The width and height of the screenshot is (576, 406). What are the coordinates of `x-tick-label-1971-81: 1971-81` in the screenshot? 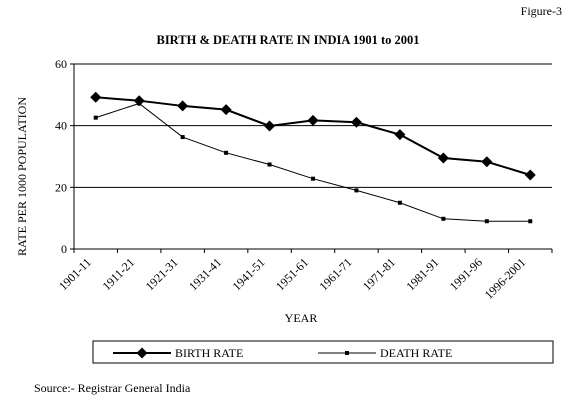 It's located at (379, 274).